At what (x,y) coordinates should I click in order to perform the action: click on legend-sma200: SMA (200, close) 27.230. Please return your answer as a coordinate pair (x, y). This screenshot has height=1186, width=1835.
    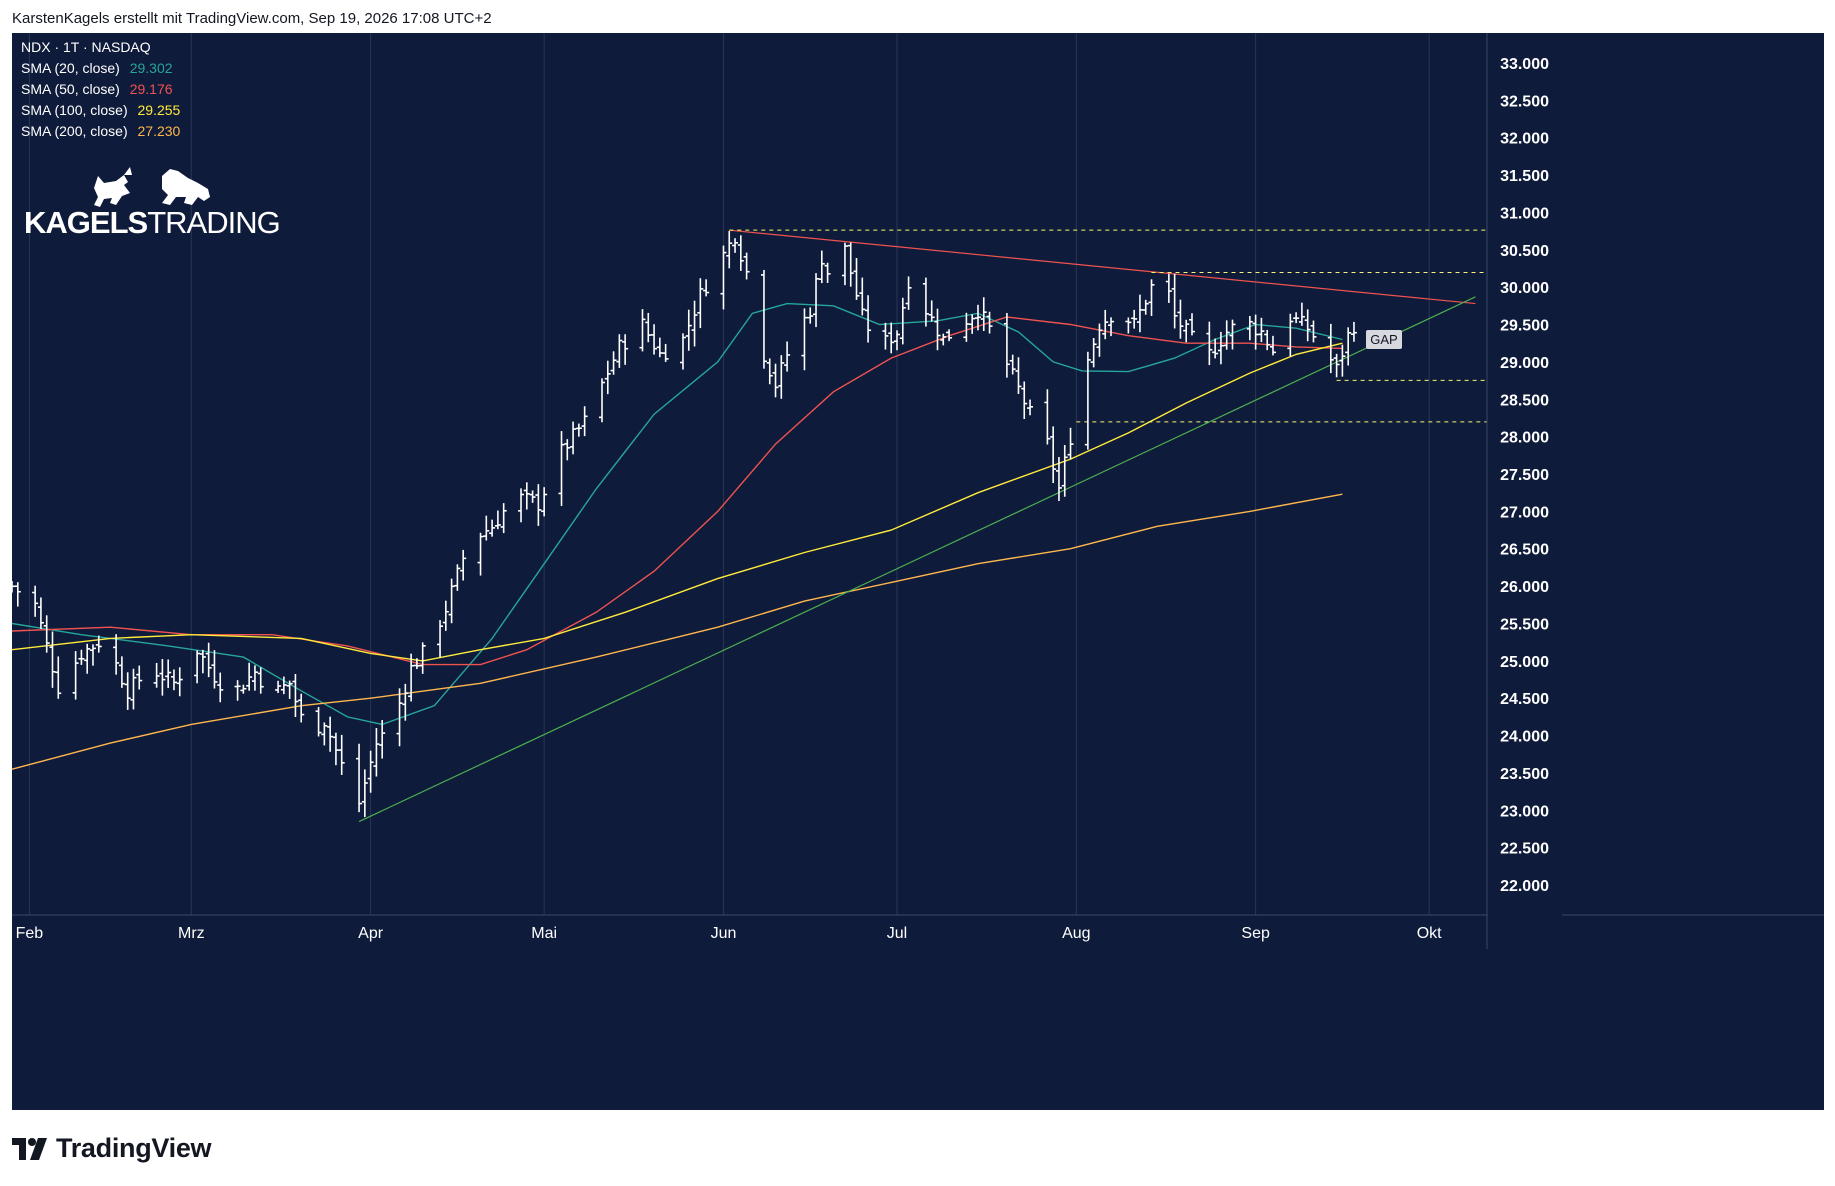
    Looking at the image, I should click on (101, 131).